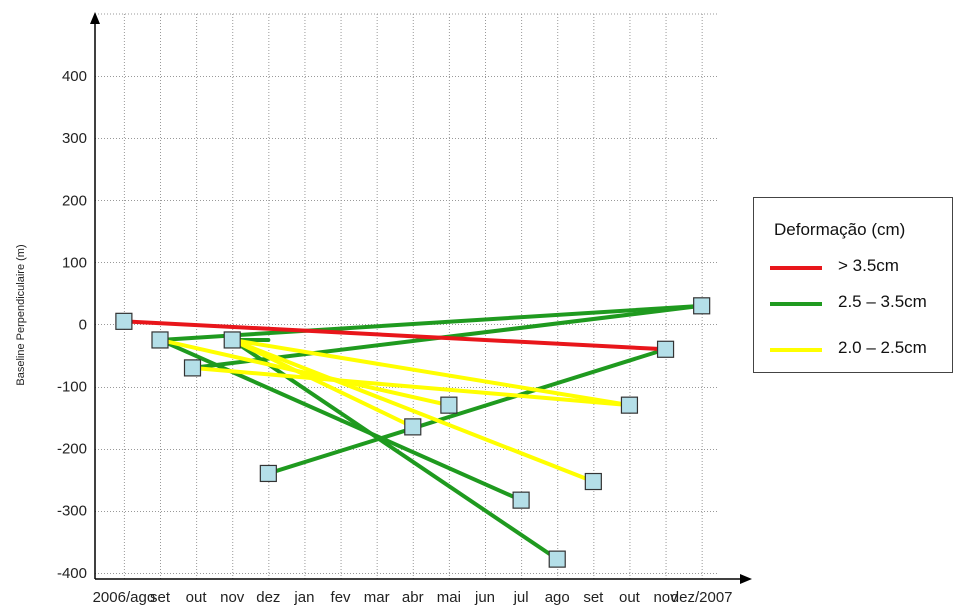 The height and width of the screenshot is (608, 959). Describe the element at coordinates (124, 321) in the screenshot. I see `data-point-p1` at that location.